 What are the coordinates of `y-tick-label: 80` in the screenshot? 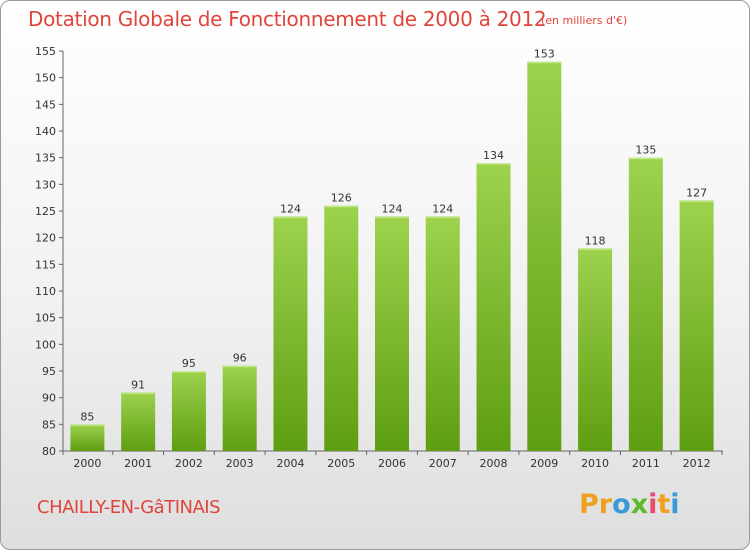 It's located at (49, 451).